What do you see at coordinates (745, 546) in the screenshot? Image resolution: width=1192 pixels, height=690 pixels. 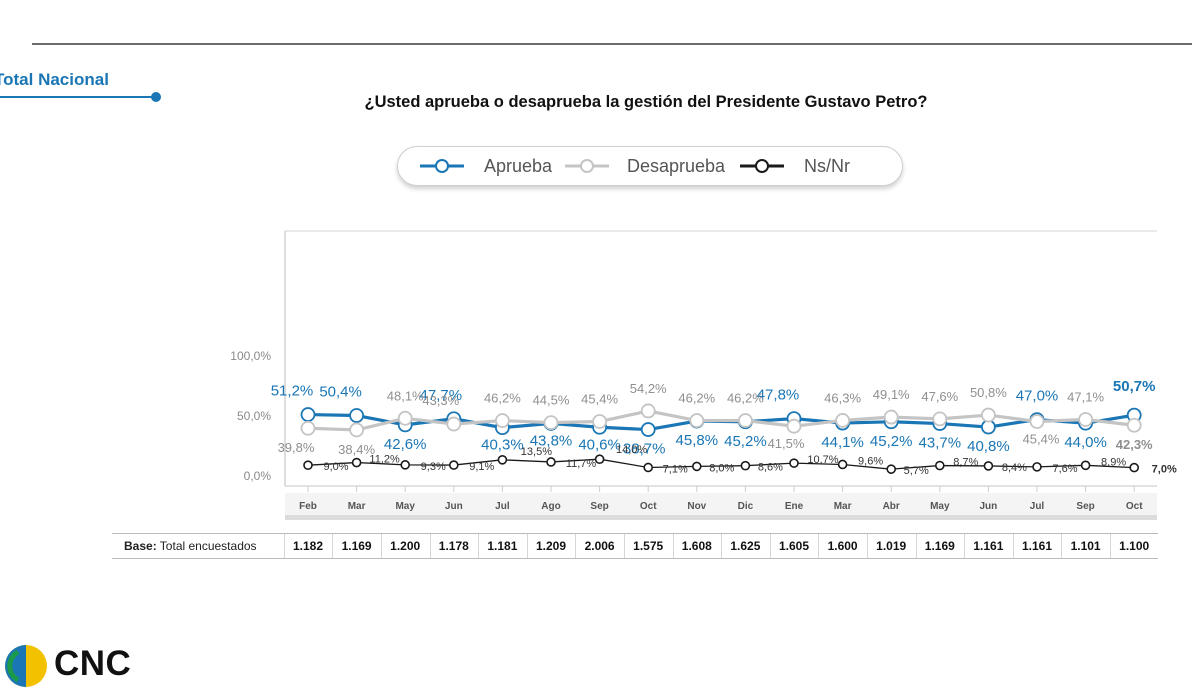 I see `base-value: 1.625` at bounding box center [745, 546].